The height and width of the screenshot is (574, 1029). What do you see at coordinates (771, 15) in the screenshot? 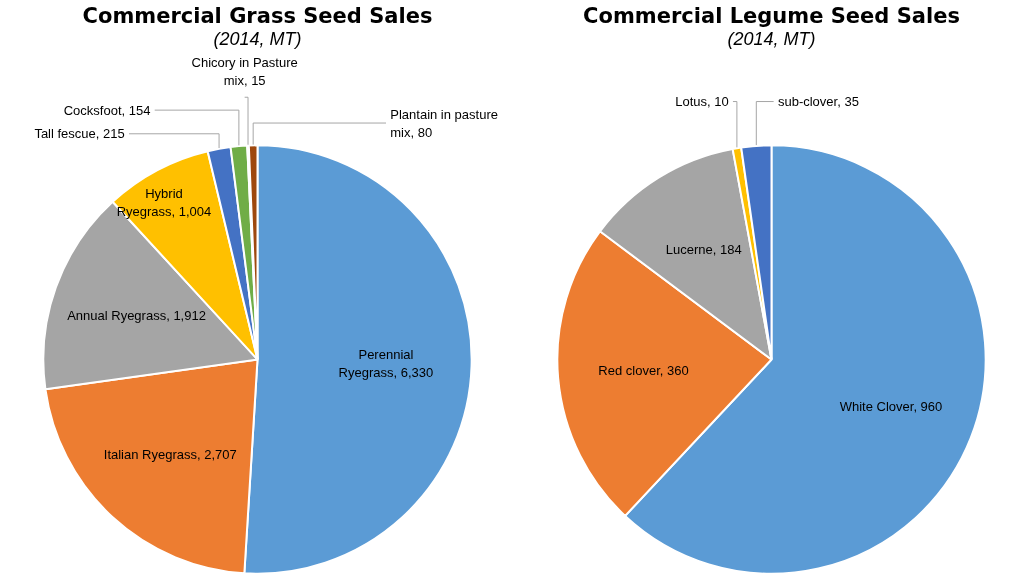
I see `chart-title: Commercial Legume Seed Sales` at bounding box center [771, 15].